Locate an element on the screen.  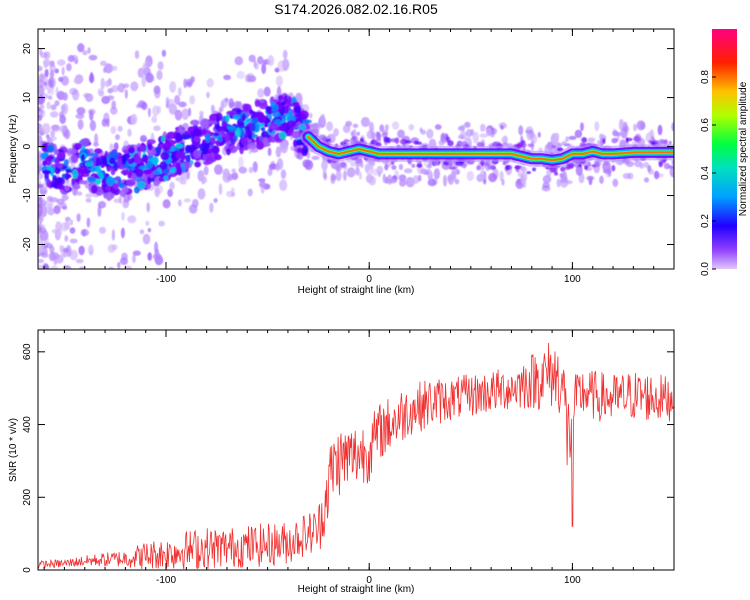
colorbar-tick-label: 0.0 is located at coordinates (705, 269).